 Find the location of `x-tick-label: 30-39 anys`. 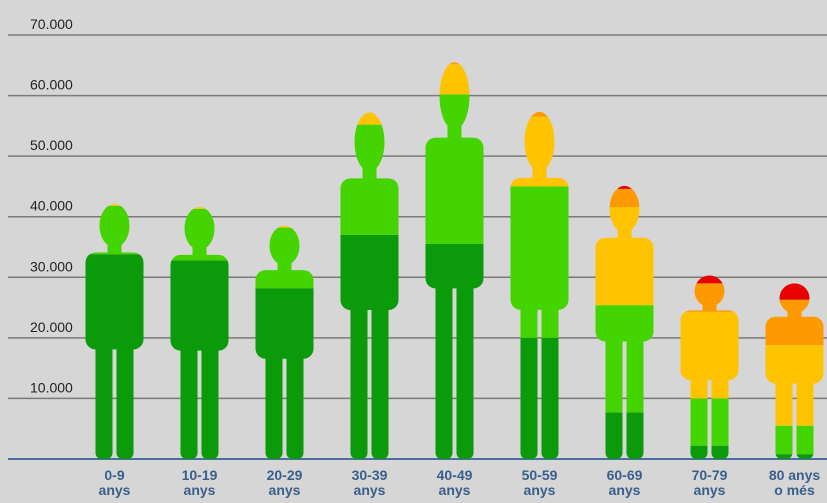

x-tick-label: 30-39 anys is located at coordinates (370, 482).